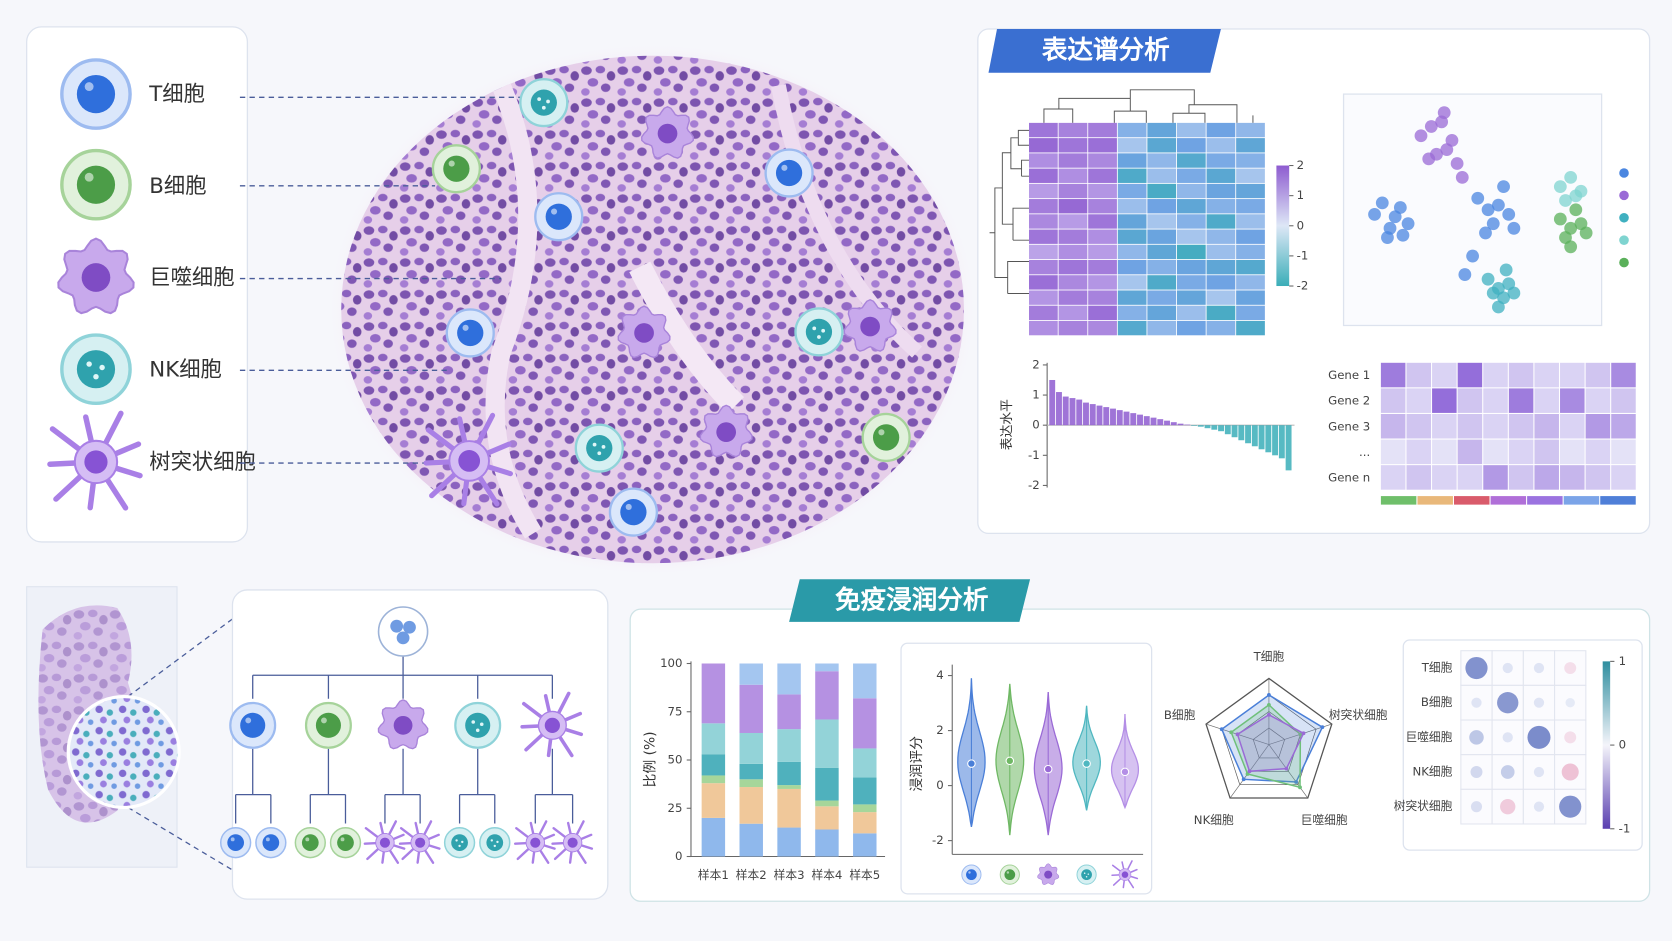  I want to click on y-tick-label: 100, so click(671, 663).